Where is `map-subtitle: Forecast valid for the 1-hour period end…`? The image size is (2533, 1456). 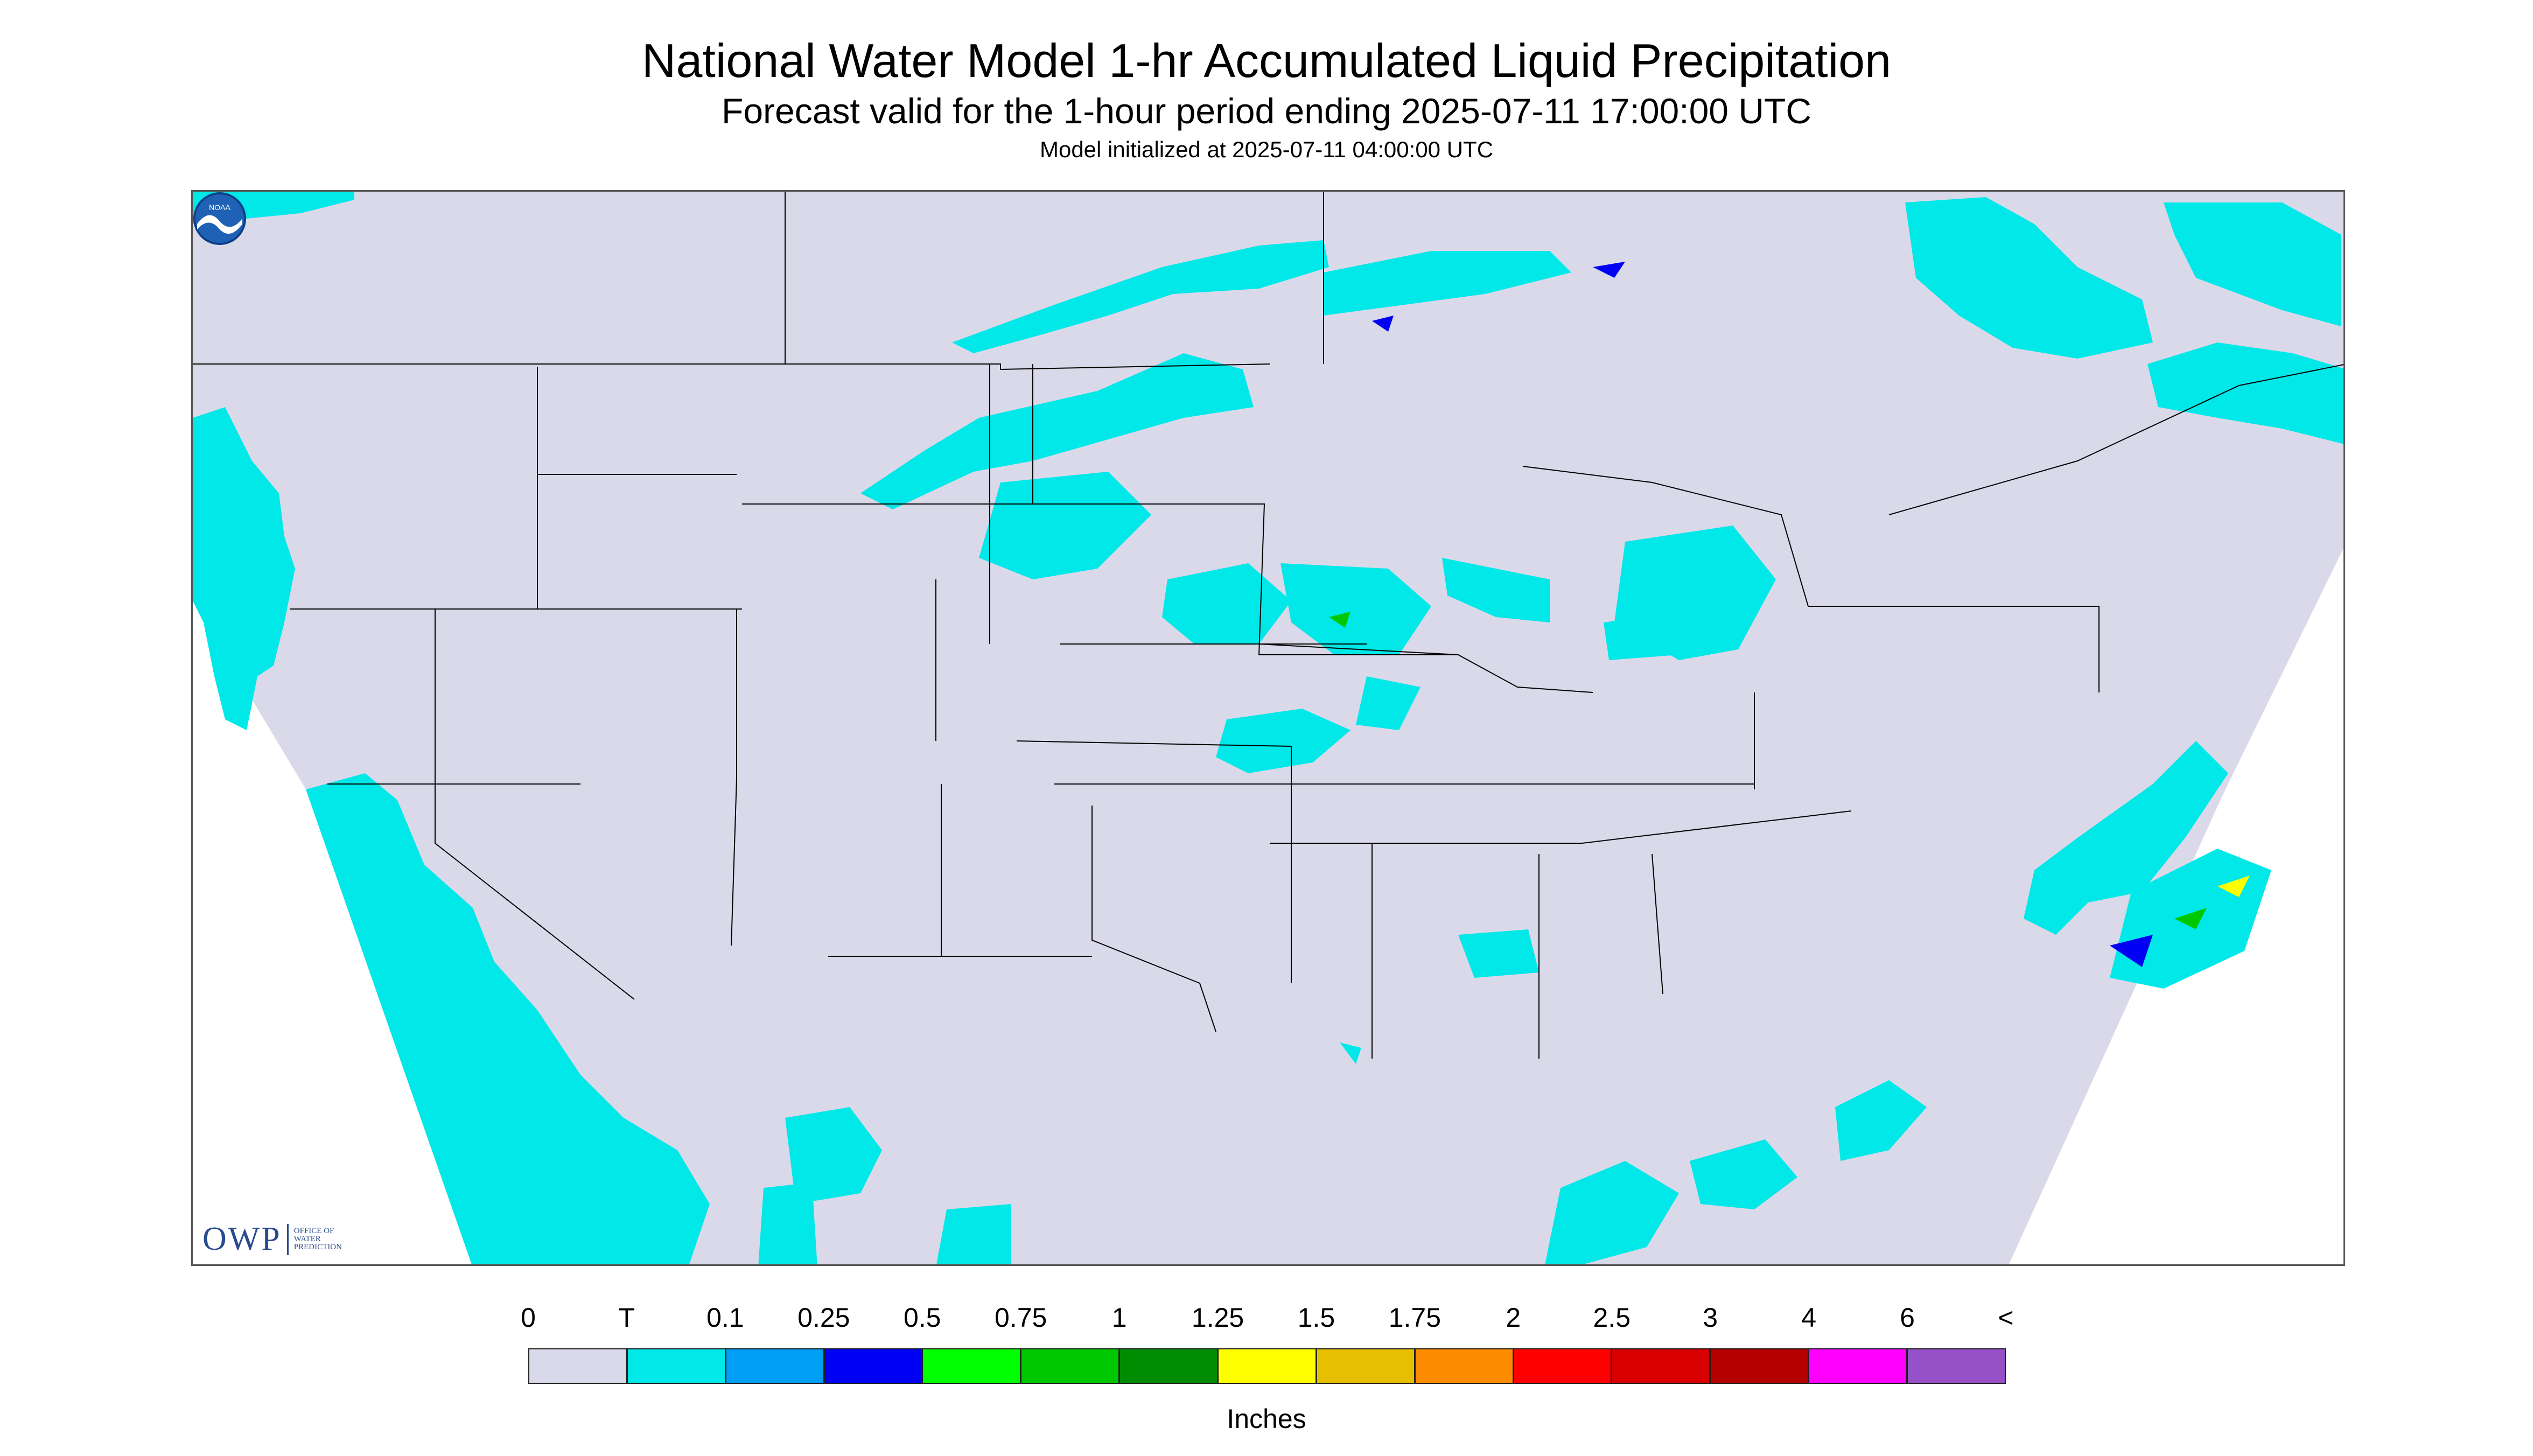
map-subtitle: Forecast valid for the 1-hour period end… is located at coordinates (1266, 111).